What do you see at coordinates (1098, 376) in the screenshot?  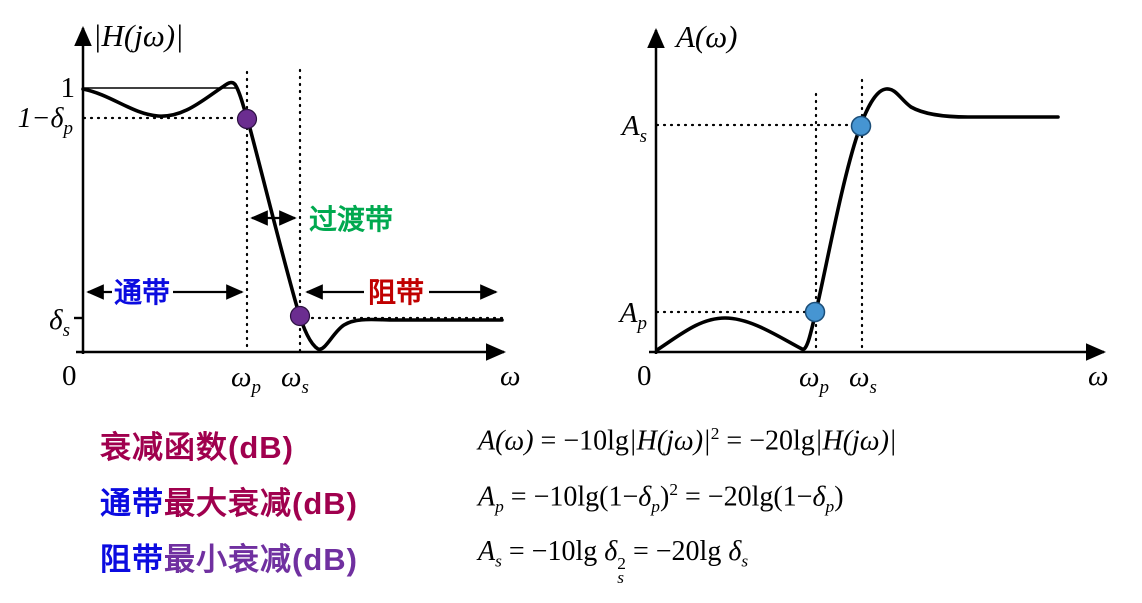 I see `right-omega-axis-label: ω` at bounding box center [1098, 376].